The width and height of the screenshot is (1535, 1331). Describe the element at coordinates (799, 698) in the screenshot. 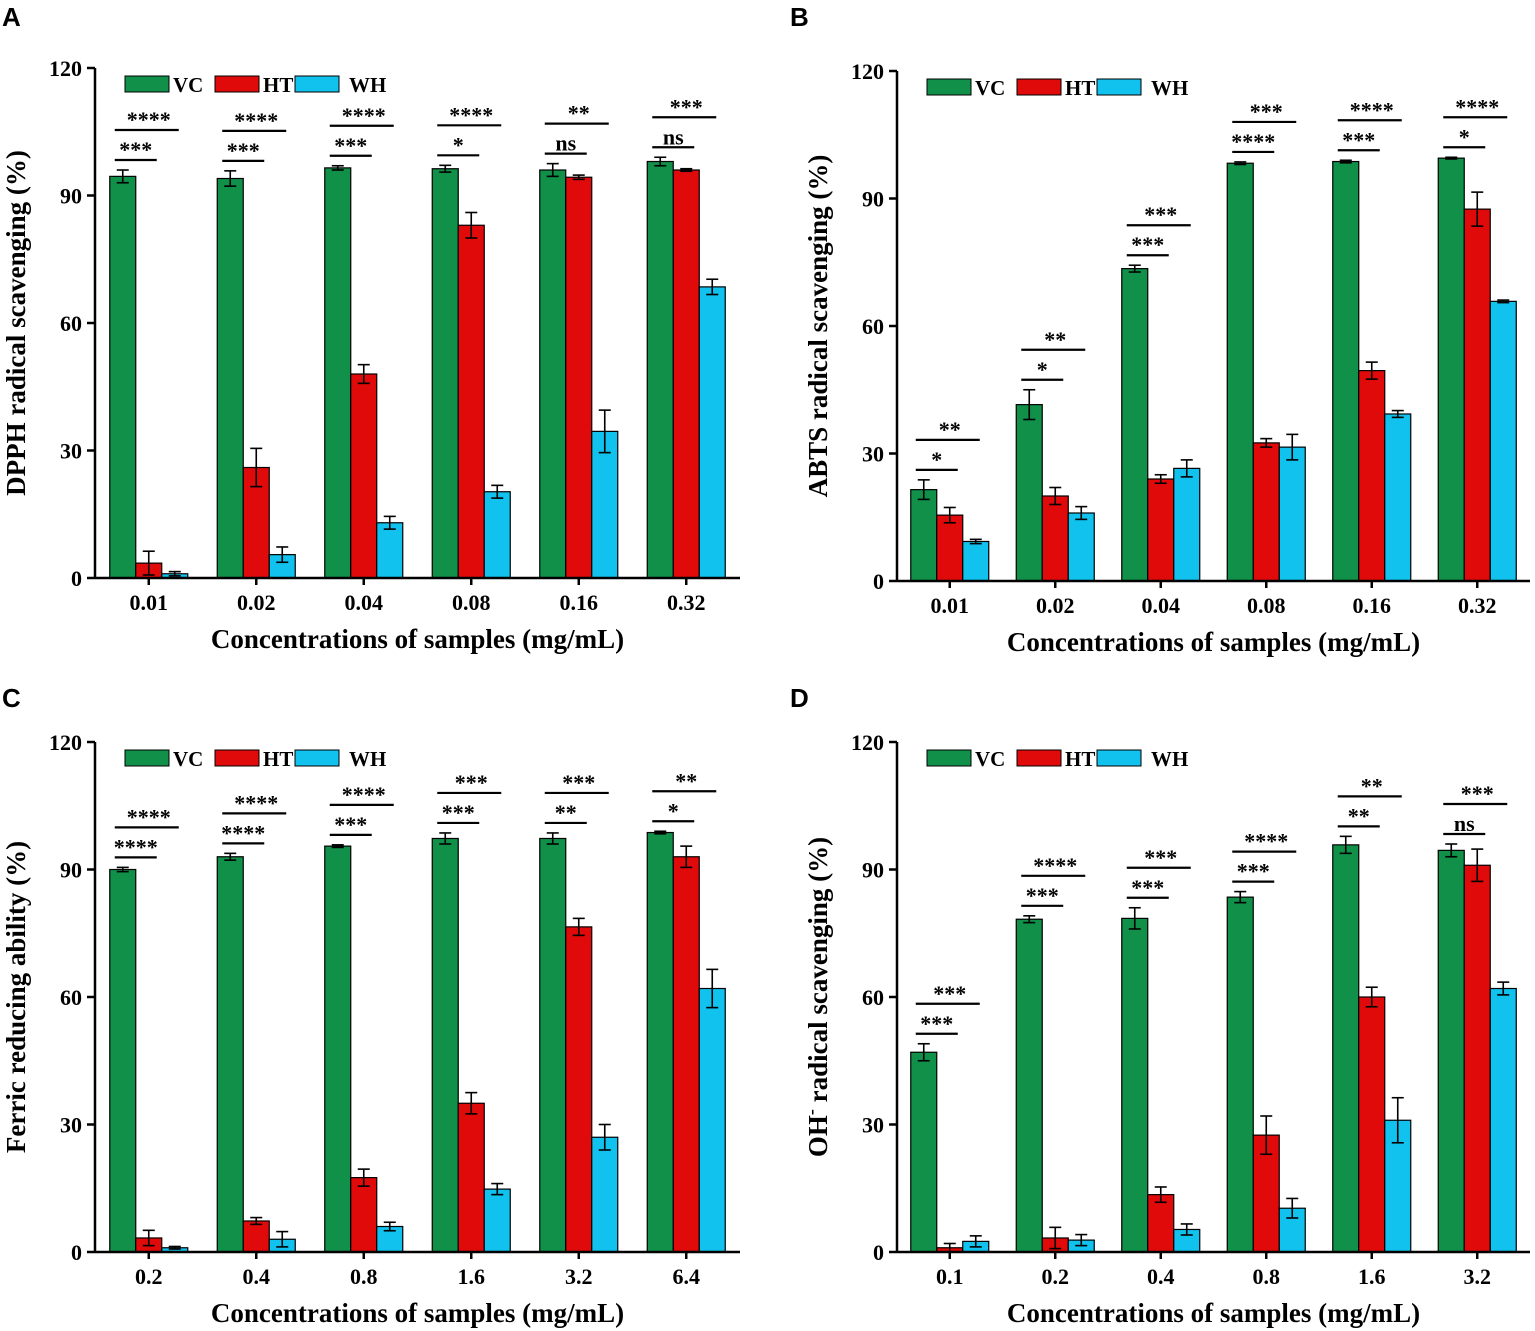

I see `panel-letter: D` at that location.